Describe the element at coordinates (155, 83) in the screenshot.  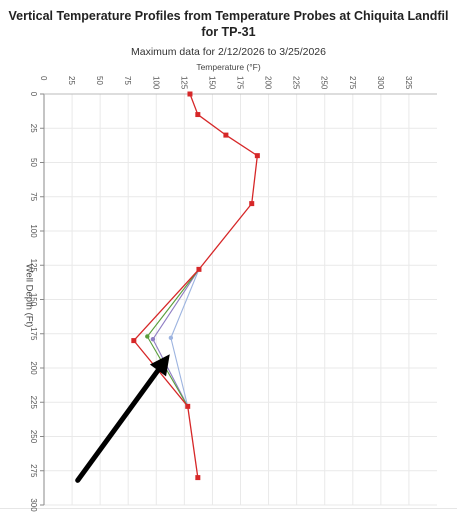
I see `x-tick-label: 100` at that location.